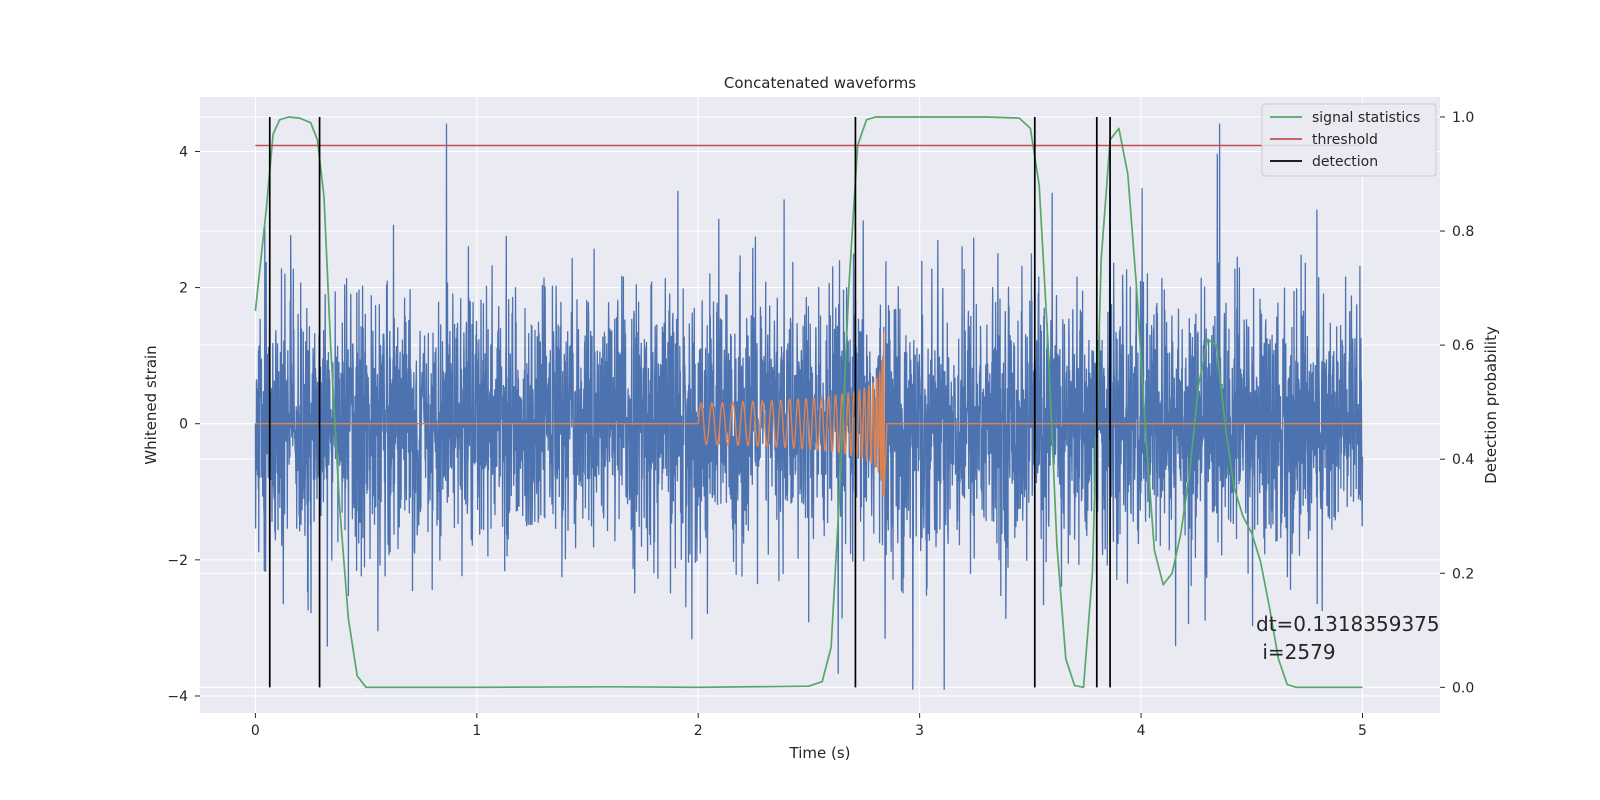 The image size is (1600, 800). Describe the element at coordinates (1463, 688) in the screenshot. I see `y2-tick-label: 0.0` at that location.